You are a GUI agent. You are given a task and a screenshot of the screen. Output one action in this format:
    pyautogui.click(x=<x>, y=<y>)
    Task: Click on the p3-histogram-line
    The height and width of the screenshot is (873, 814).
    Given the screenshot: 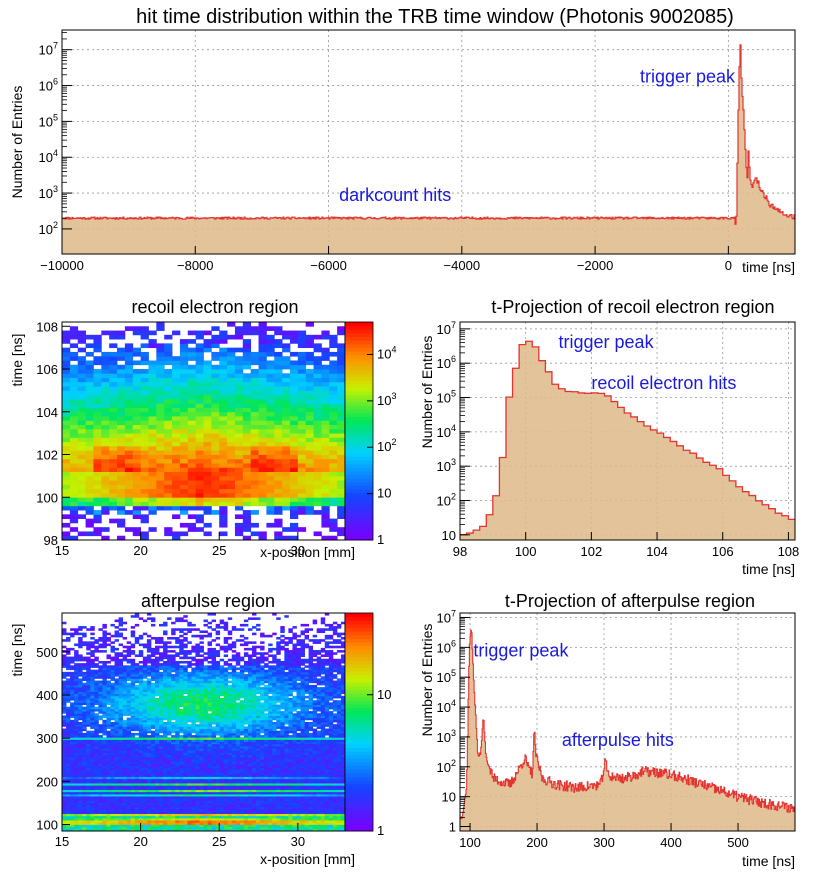 What is the action you would take?
    pyautogui.click(x=627, y=438)
    